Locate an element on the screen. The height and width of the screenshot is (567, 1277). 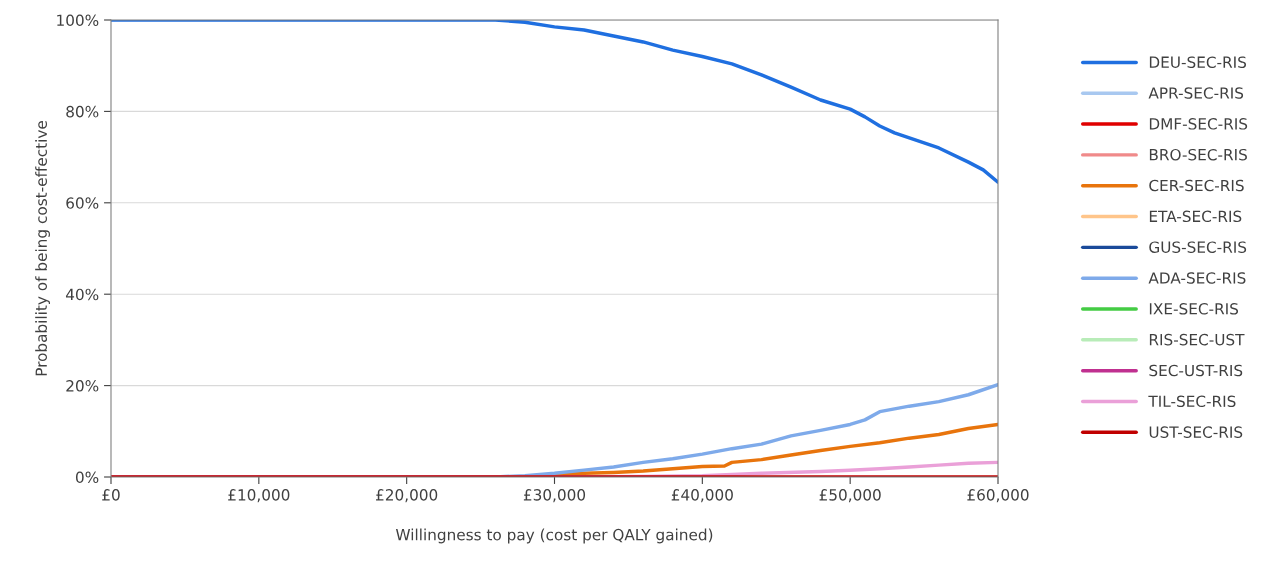
legend-label: BRO-SEC-RIS is located at coordinates (1198, 154).